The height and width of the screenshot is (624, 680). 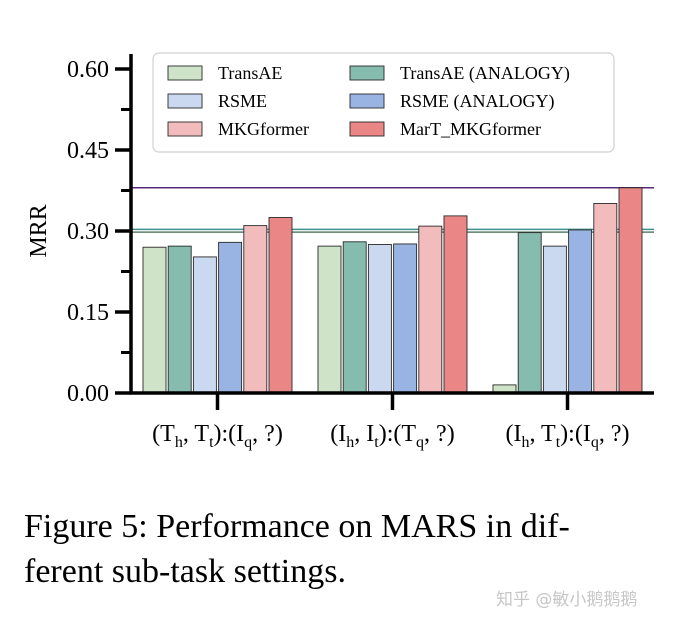 What do you see at coordinates (367, 129) in the screenshot?
I see `legend-swatch-mart-mkgformer` at bounding box center [367, 129].